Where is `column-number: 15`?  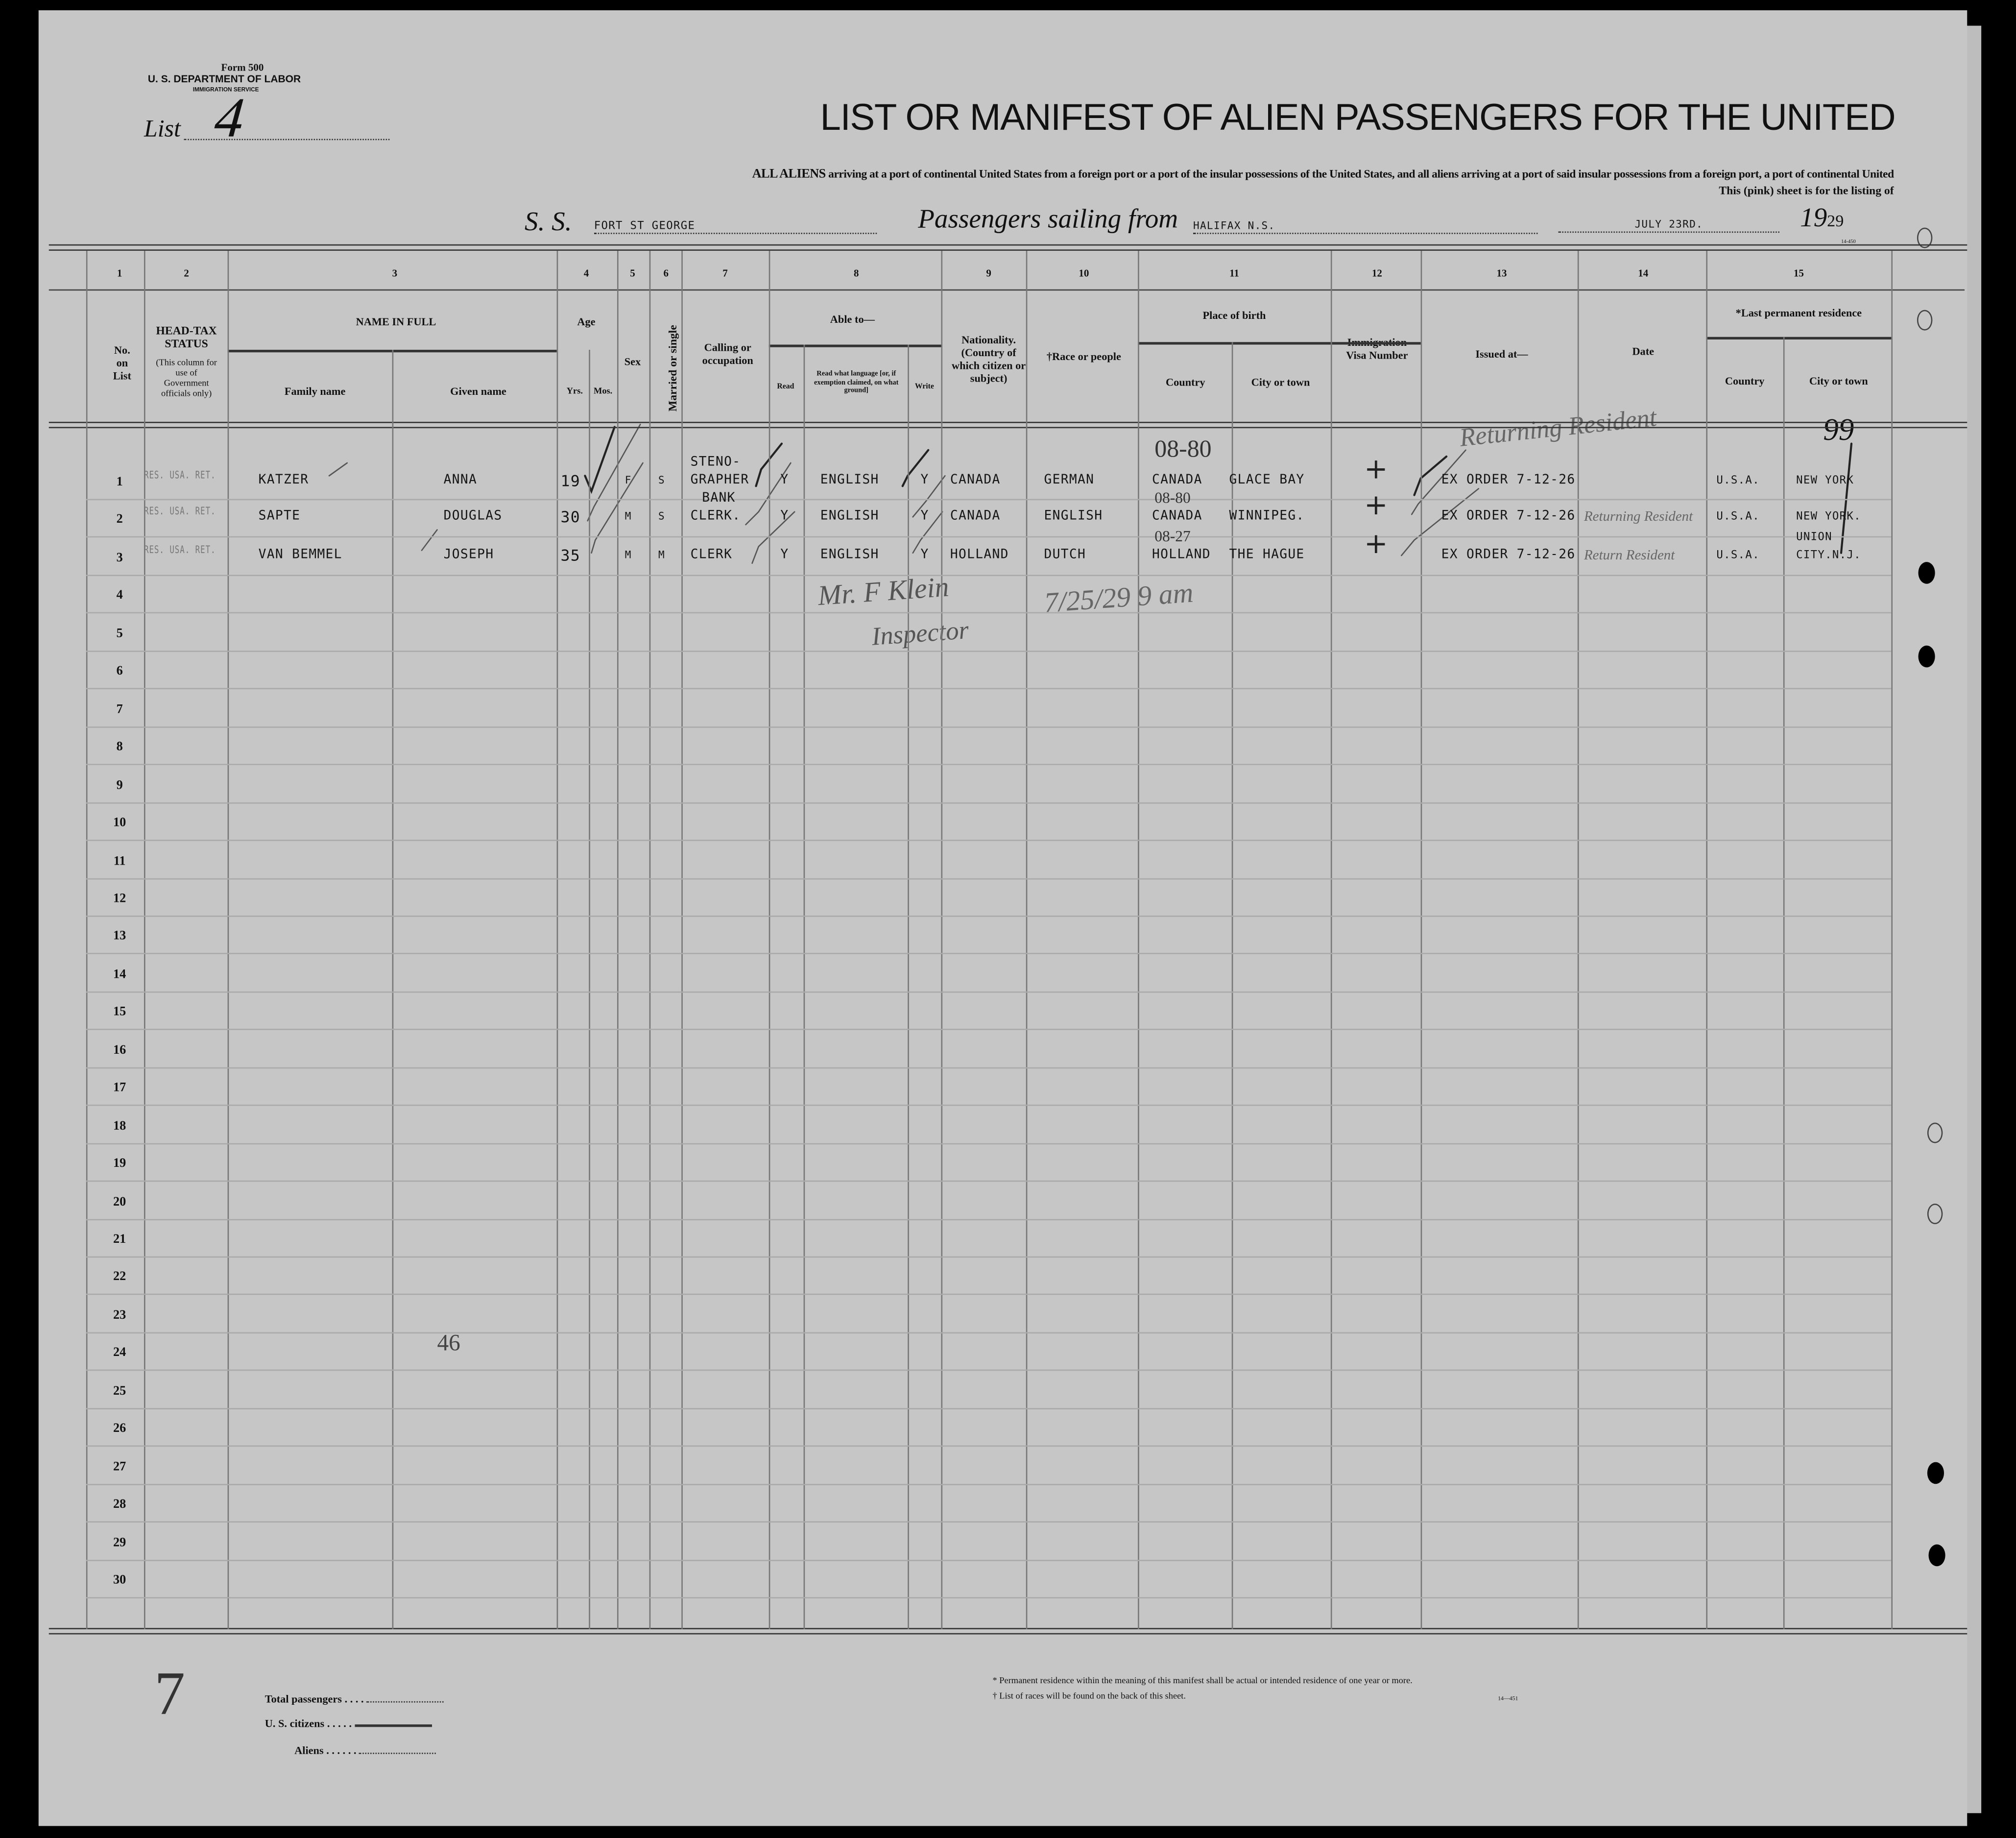 column-number: 15 is located at coordinates (1798, 273).